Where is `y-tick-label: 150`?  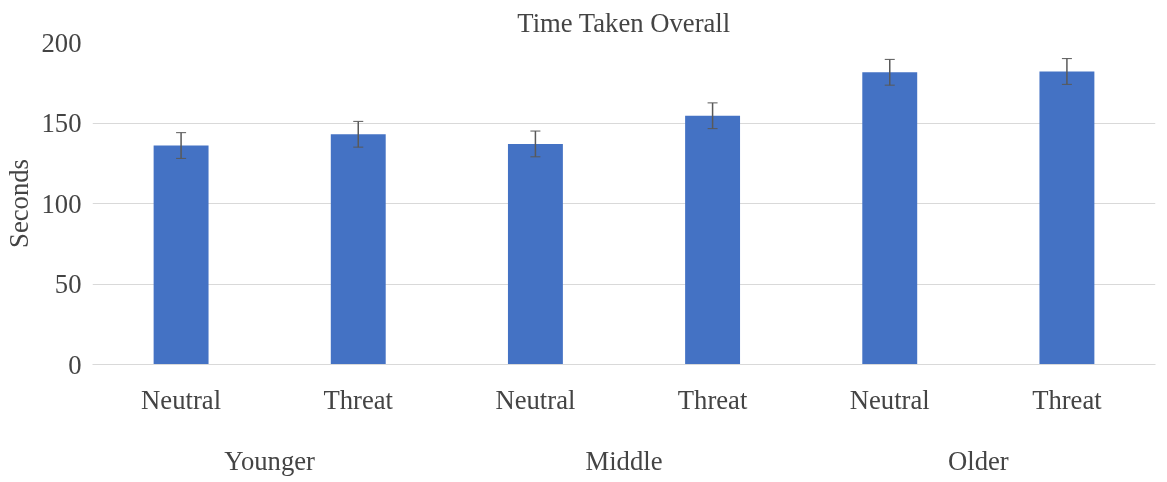
y-tick-label: 150 is located at coordinates (61, 123).